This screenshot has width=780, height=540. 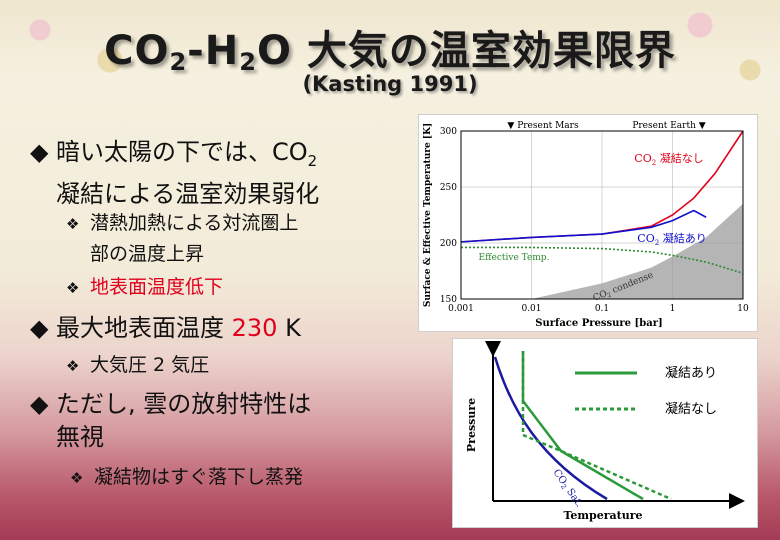 What do you see at coordinates (602, 515) in the screenshot?
I see `temperature-axis-label: Temperature` at bounding box center [602, 515].